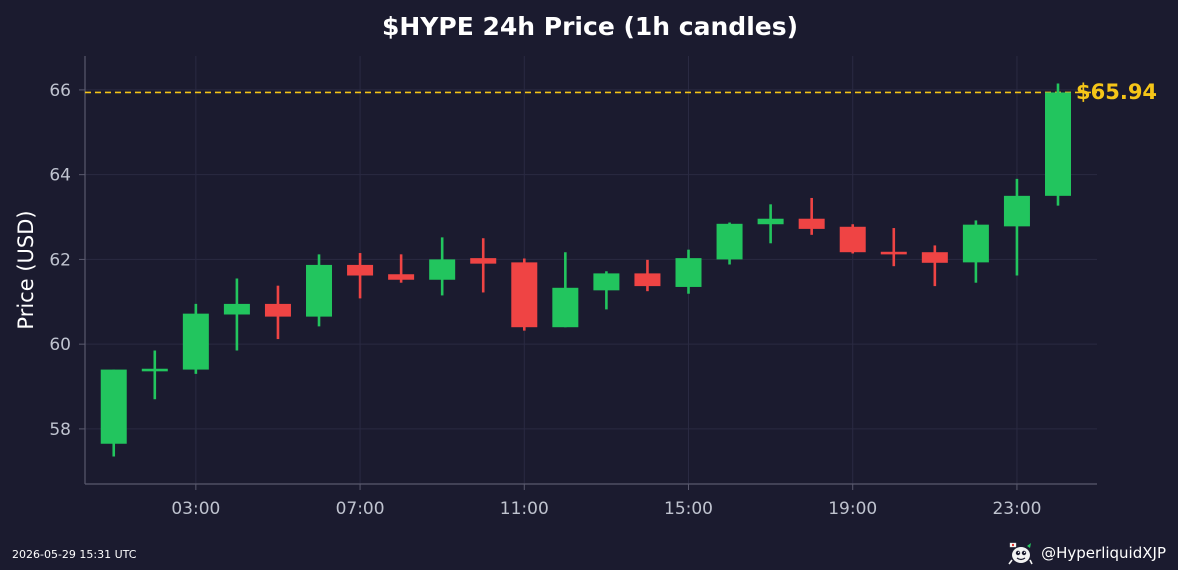  Describe the element at coordinates (60, 345) in the screenshot. I see `y-tick-label: 60` at that location.